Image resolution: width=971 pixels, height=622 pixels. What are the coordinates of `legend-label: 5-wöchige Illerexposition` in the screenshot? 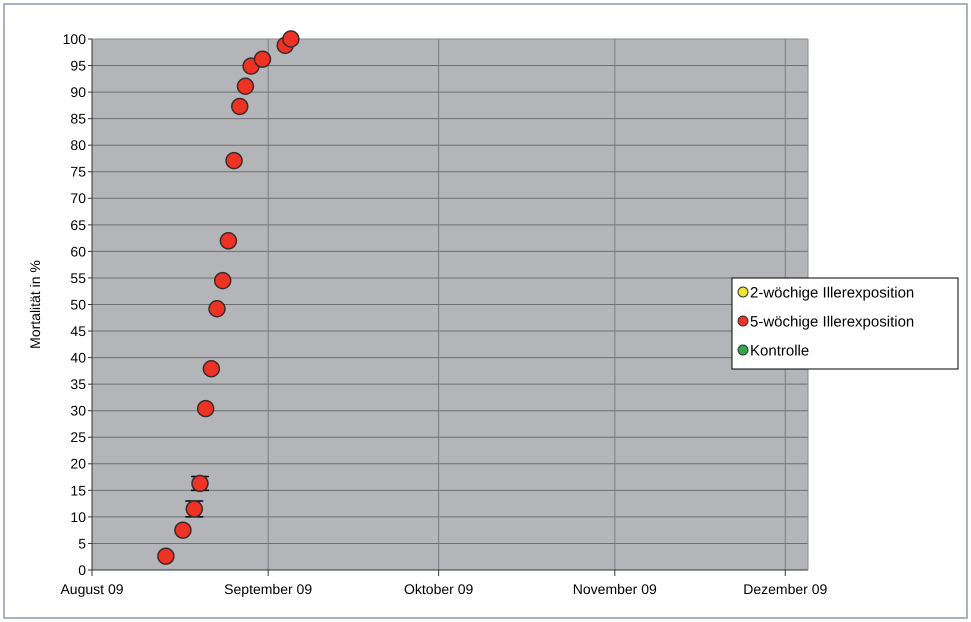 It's located at (832, 321).